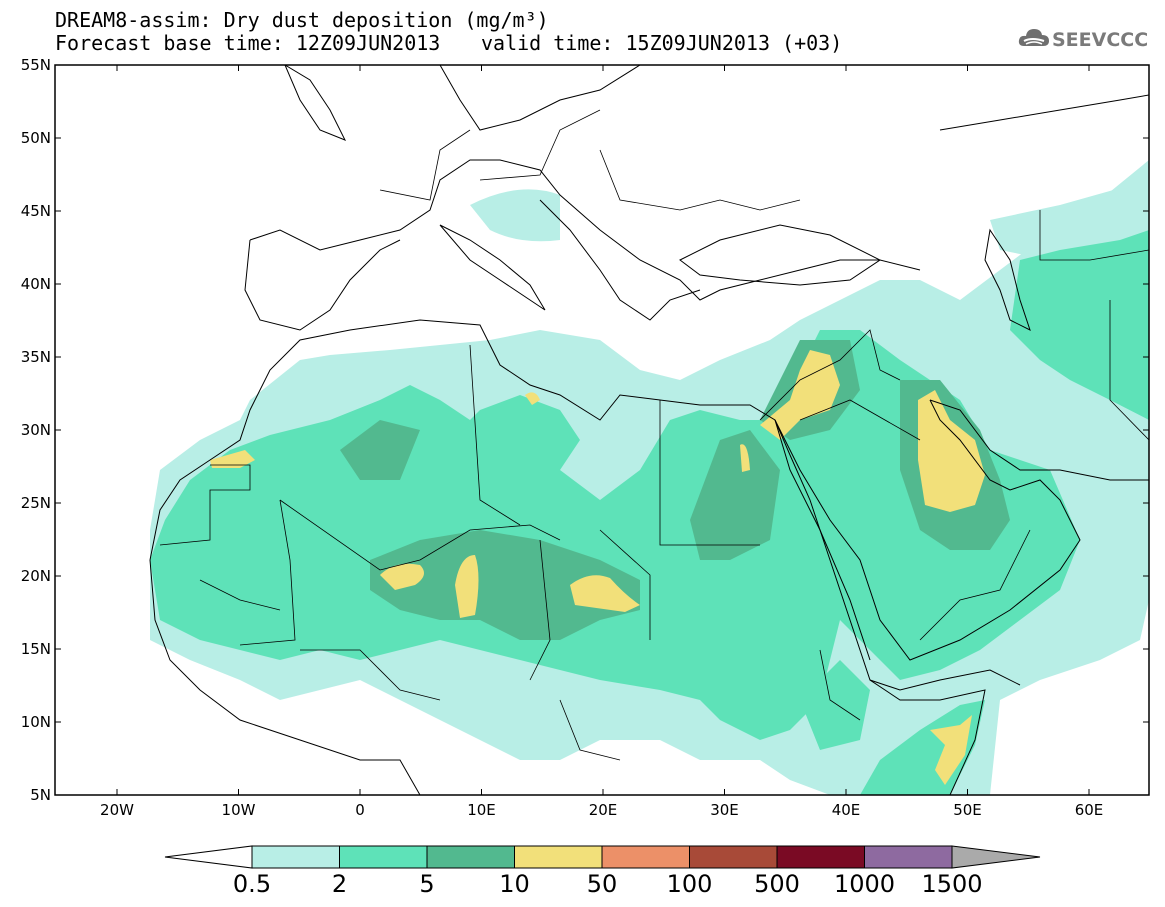 This screenshot has width=1165, height=907. What do you see at coordinates (540, 98) in the screenshot?
I see `coast-scandinavia` at bounding box center [540, 98].